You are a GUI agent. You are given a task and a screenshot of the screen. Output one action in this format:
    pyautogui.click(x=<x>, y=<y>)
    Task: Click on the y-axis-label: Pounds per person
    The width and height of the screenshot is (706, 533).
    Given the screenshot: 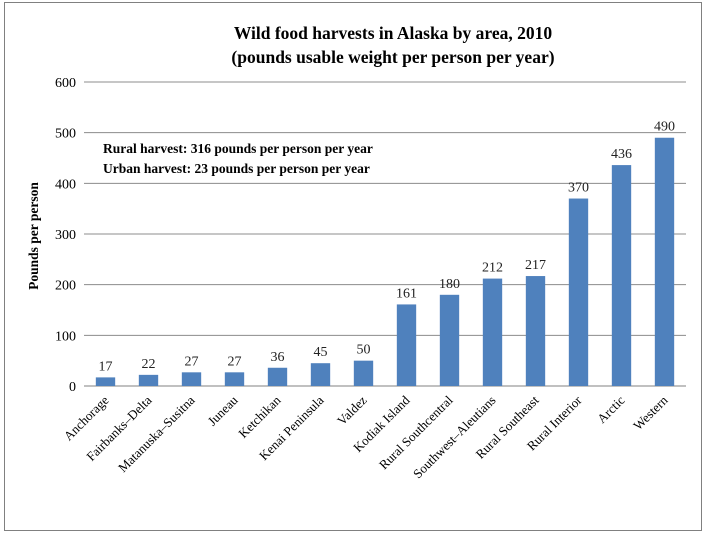 What is the action you would take?
    pyautogui.click(x=33, y=236)
    